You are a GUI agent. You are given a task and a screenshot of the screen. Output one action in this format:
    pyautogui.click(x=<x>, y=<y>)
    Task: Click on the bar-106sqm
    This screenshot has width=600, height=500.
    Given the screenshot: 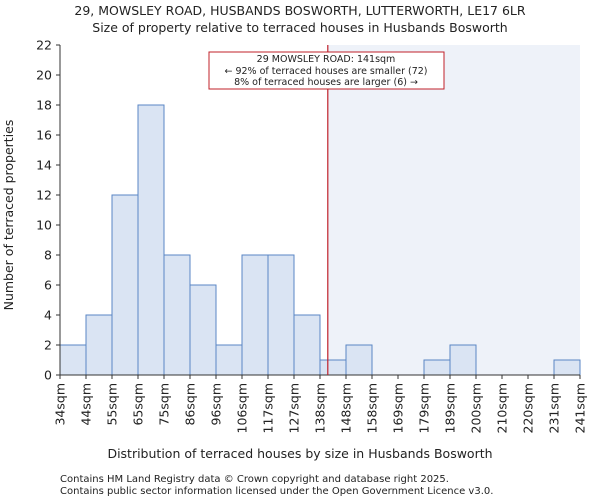 What is the action you would take?
    pyautogui.click(x=255, y=315)
    